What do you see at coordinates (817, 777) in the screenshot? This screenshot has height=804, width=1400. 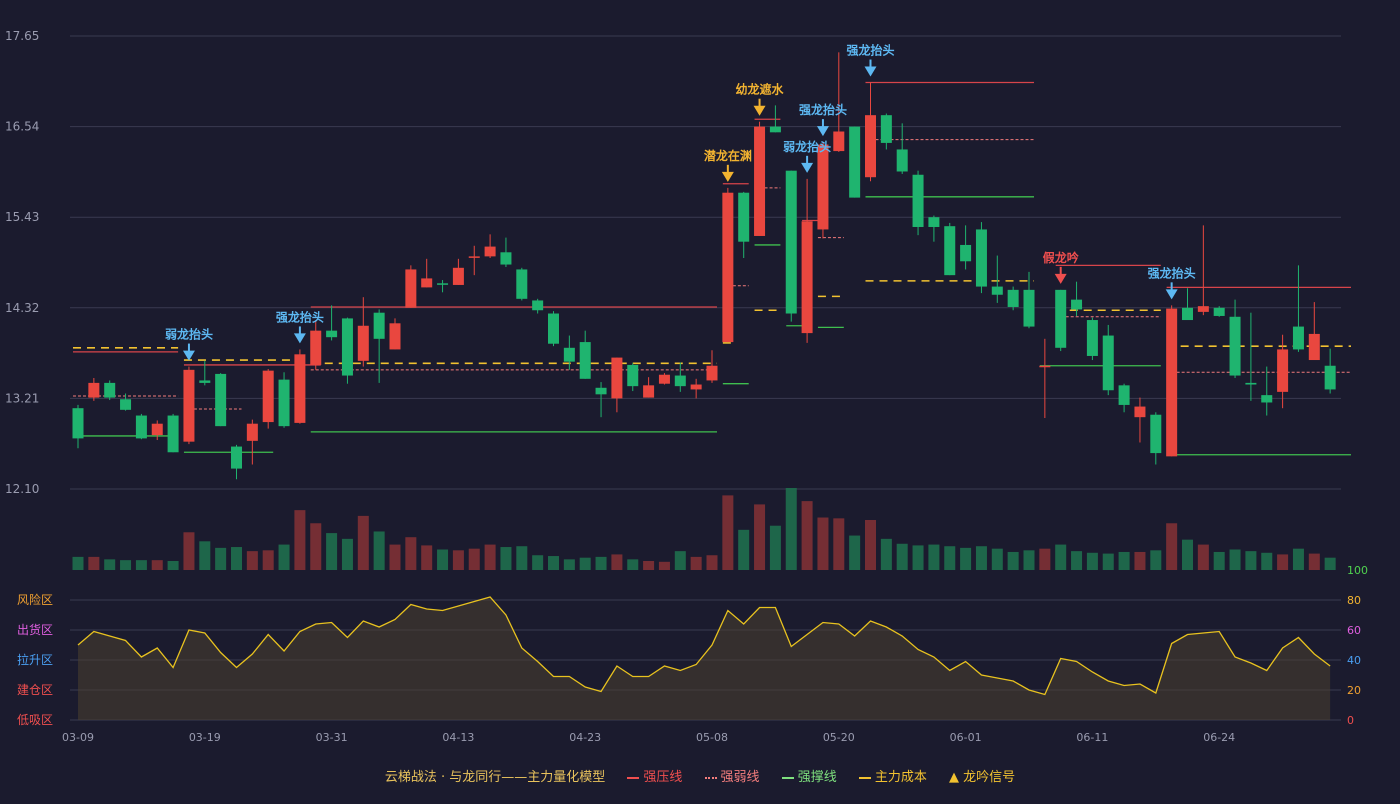 I see `legend-label-support: 强撑线` at bounding box center [817, 777].